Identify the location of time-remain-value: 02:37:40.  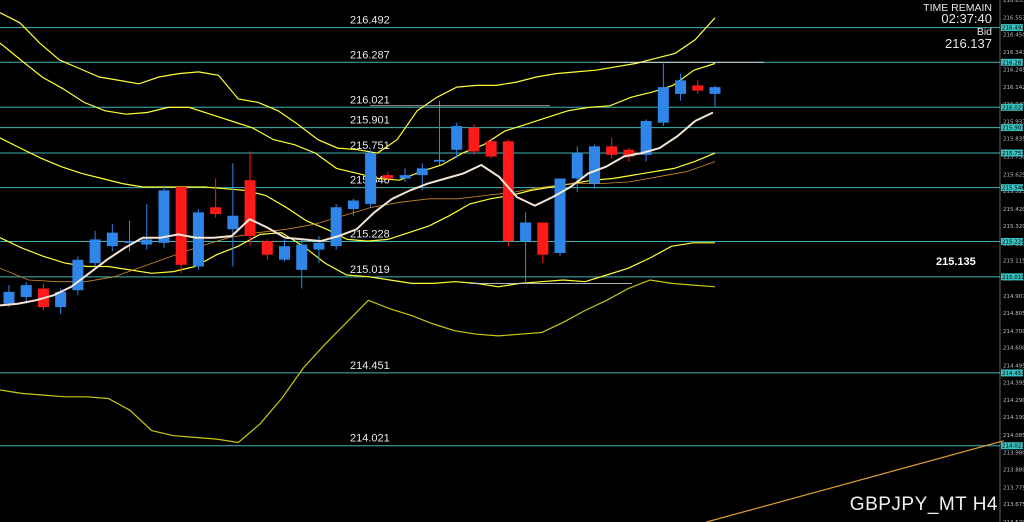
(966, 18).